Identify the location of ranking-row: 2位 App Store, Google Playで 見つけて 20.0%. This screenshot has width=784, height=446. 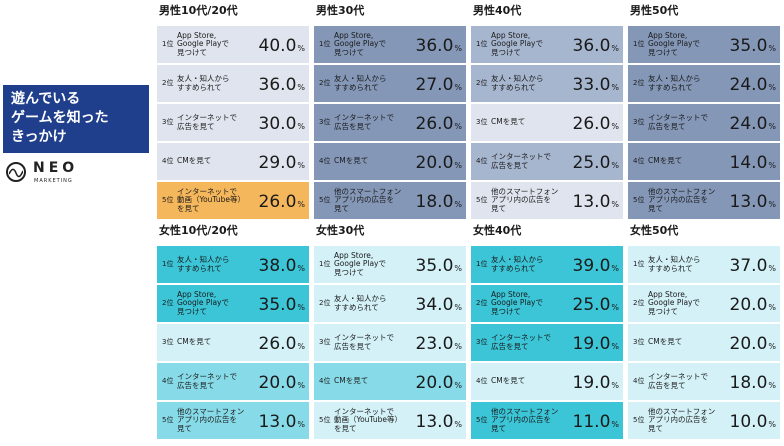
(704, 303).